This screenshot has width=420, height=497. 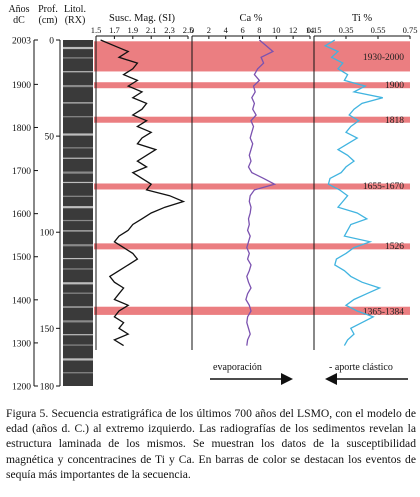 What do you see at coordinates (78, 213) in the screenshot?
I see `radiograph-strip` at bounding box center [78, 213].